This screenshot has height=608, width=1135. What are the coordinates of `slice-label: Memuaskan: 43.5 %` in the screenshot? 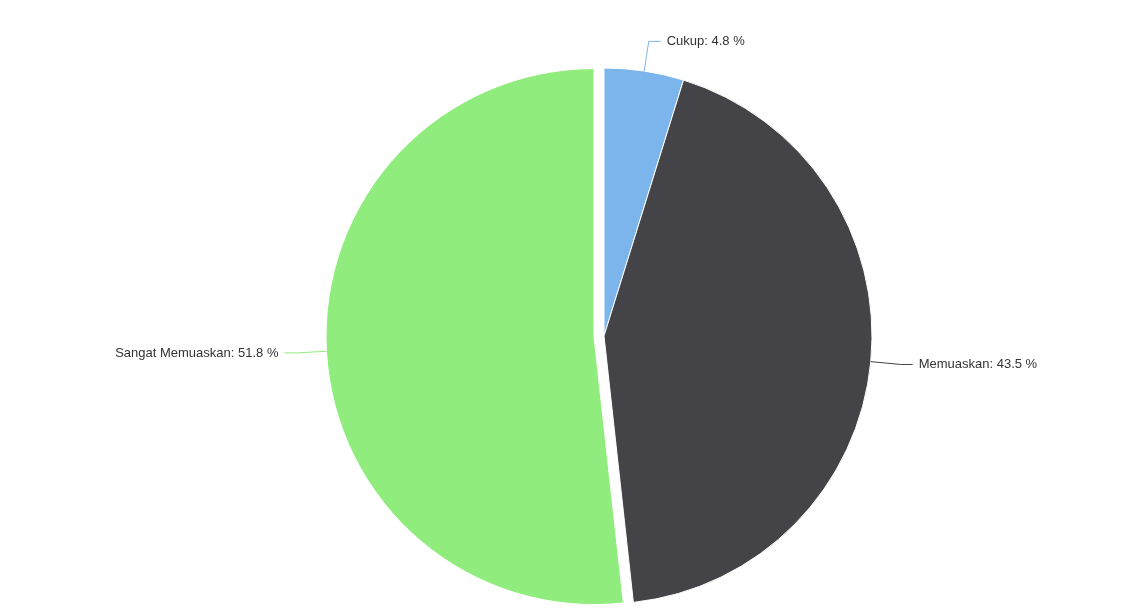 It's located at (978, 364).